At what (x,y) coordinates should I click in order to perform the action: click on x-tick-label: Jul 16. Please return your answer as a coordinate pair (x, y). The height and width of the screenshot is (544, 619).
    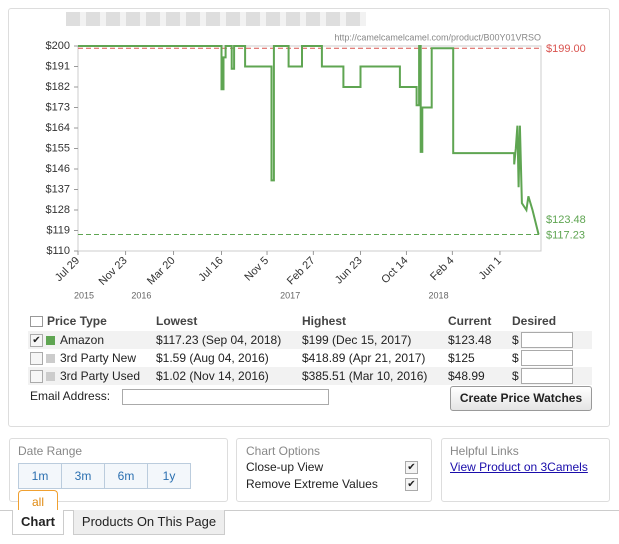
    Looking at the image, I should click on (210, 269).